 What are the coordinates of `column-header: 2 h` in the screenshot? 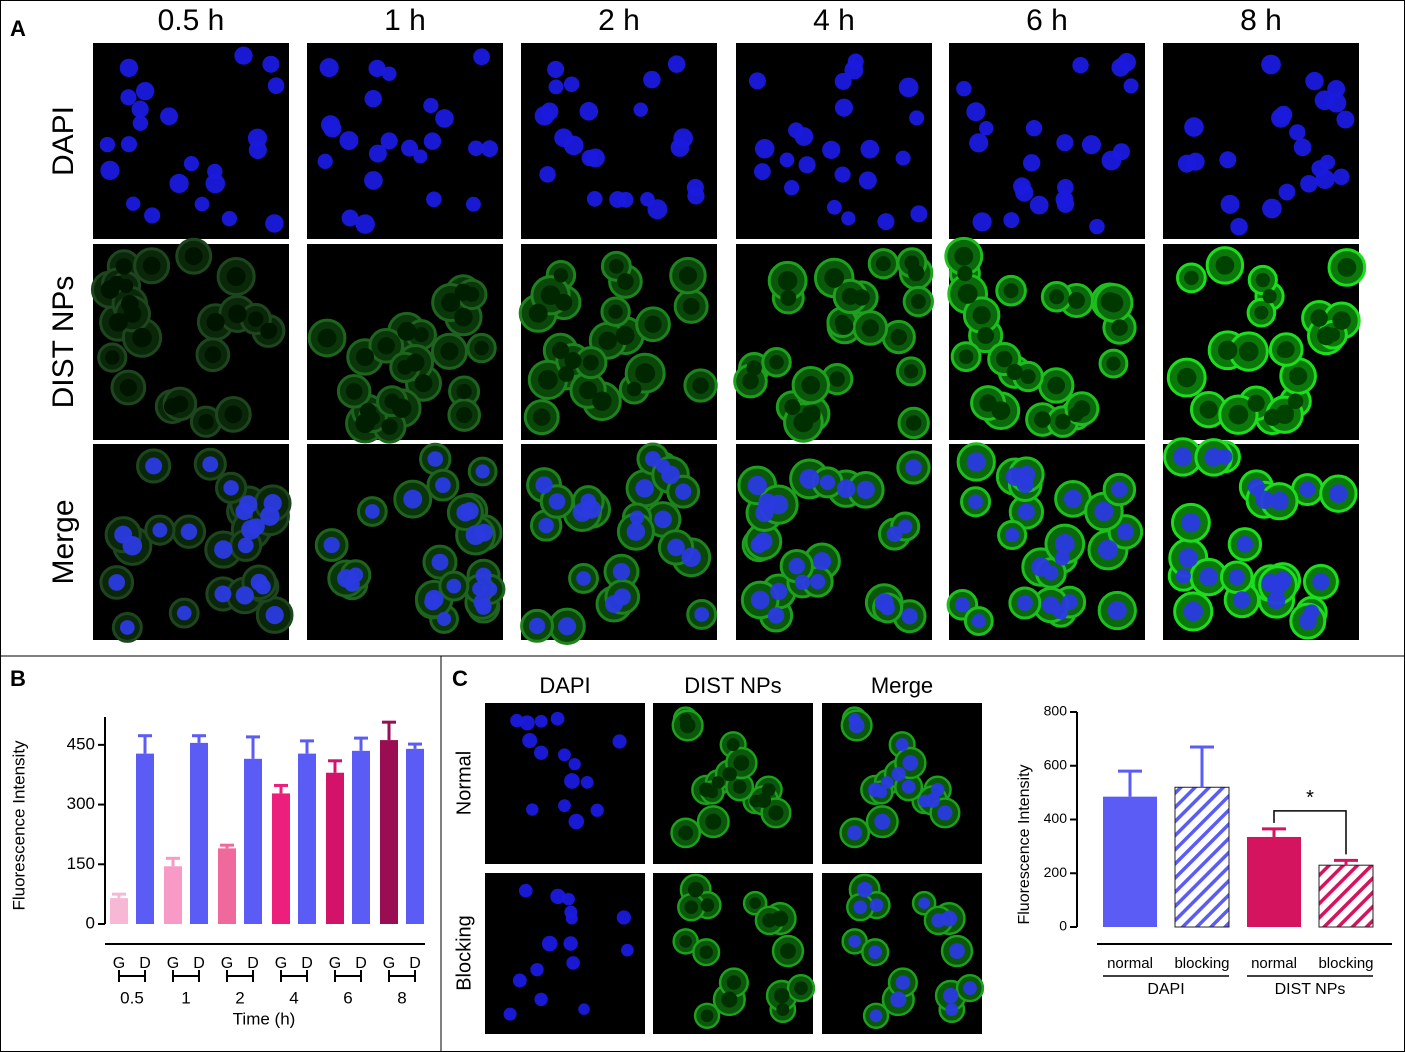 It's located at (619, 20).